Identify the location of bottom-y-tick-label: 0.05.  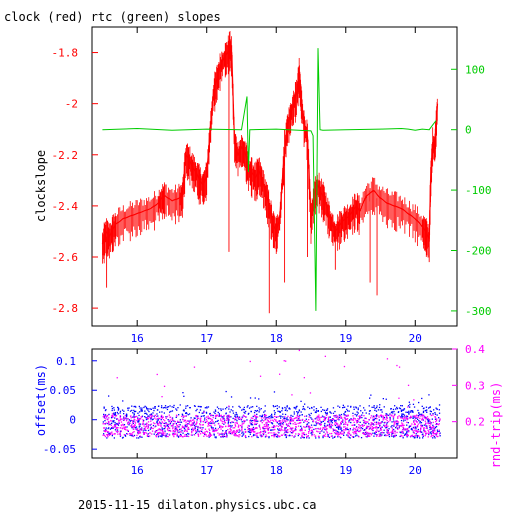
(63, 390).